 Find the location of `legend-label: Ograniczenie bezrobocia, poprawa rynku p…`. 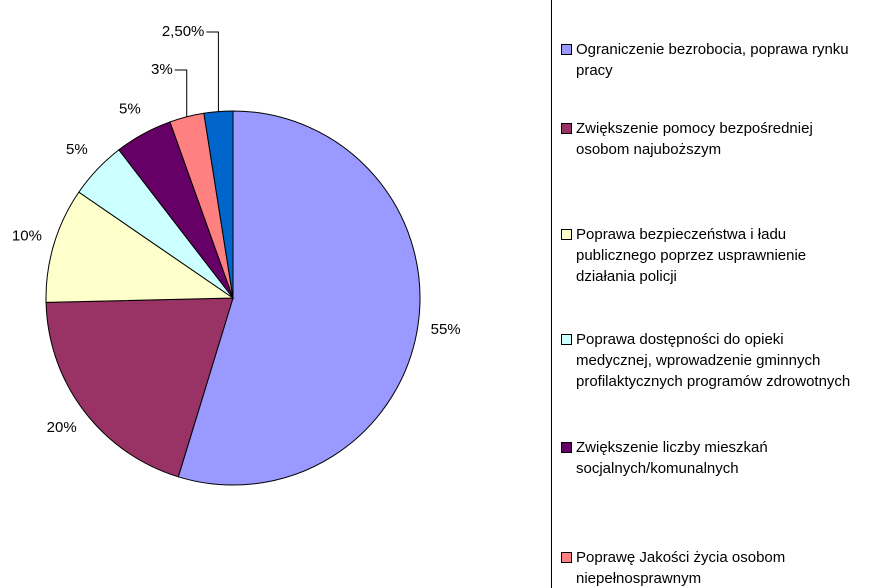

legend-label: Ograniczenie bezrobocia, poprawa rynku p… is located at coordinates (712, 60).